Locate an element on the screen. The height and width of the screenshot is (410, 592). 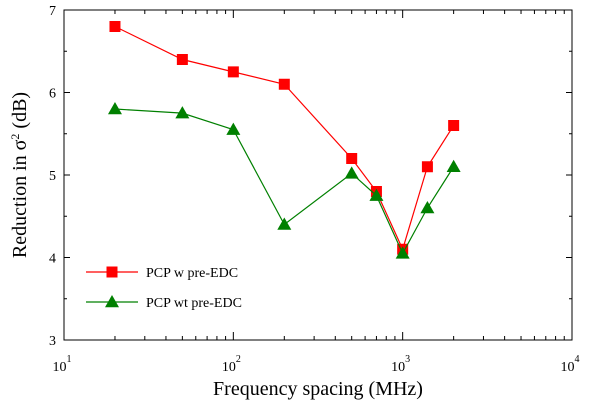
legend-entry: PCP wt pre-EDC is located at coordinates (164, 303).